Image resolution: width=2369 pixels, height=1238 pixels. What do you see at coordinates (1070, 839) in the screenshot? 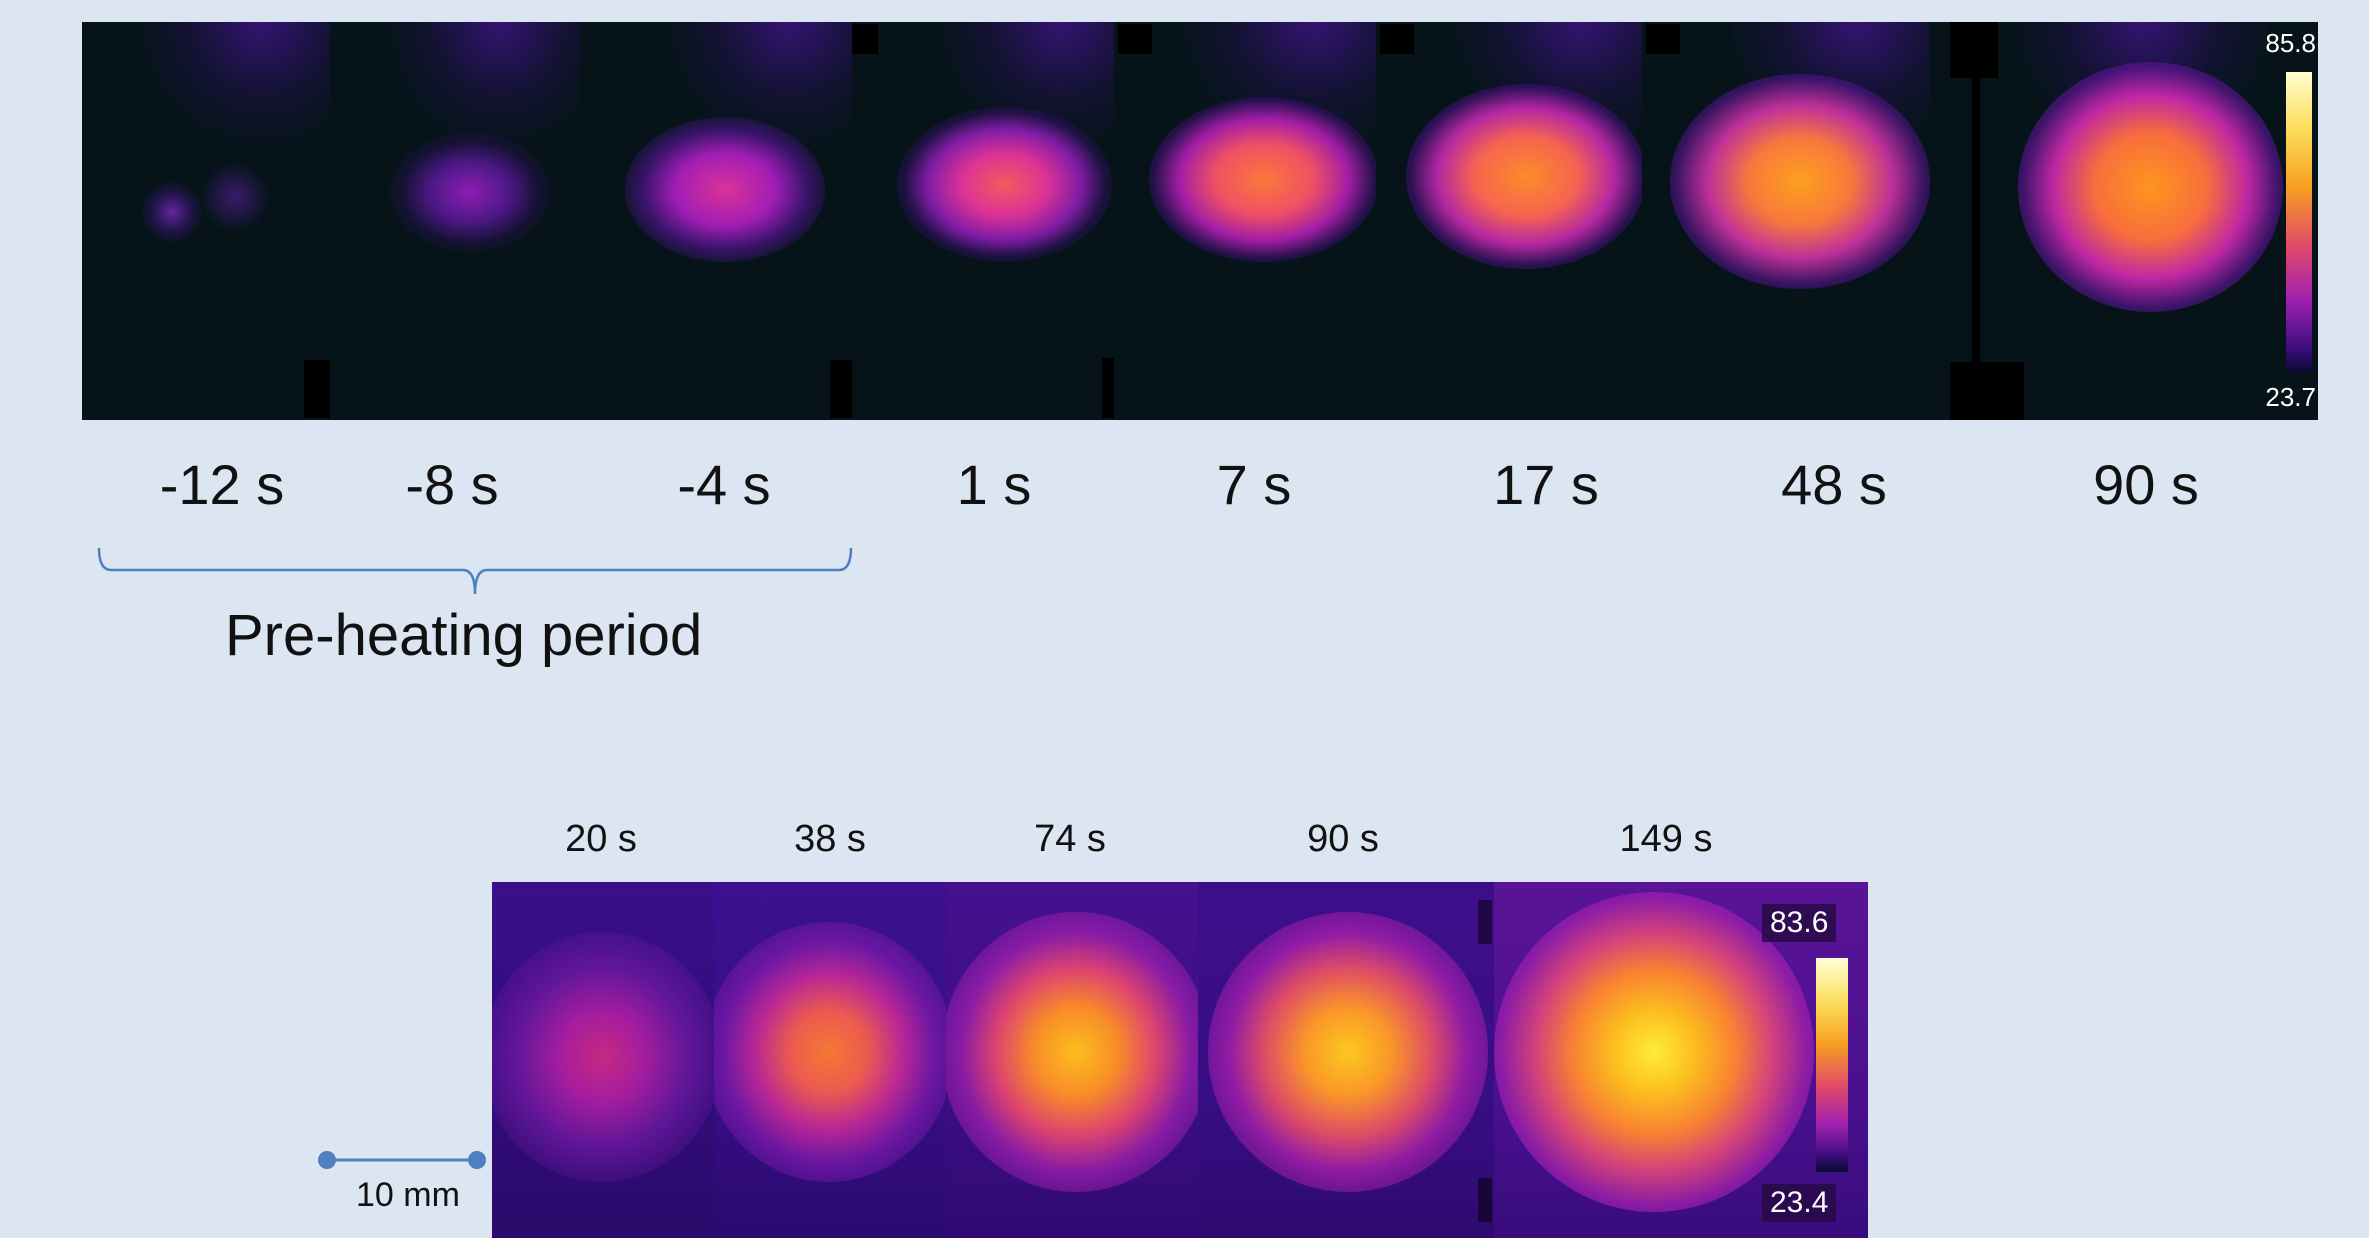
I see `time-label: 74 s` at bounding box center [1070, 839].